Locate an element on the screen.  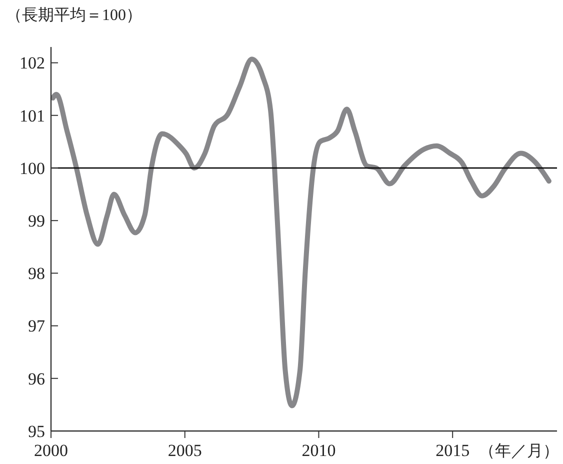
y-tick-label: 97 is located at coordinates (37, 326).